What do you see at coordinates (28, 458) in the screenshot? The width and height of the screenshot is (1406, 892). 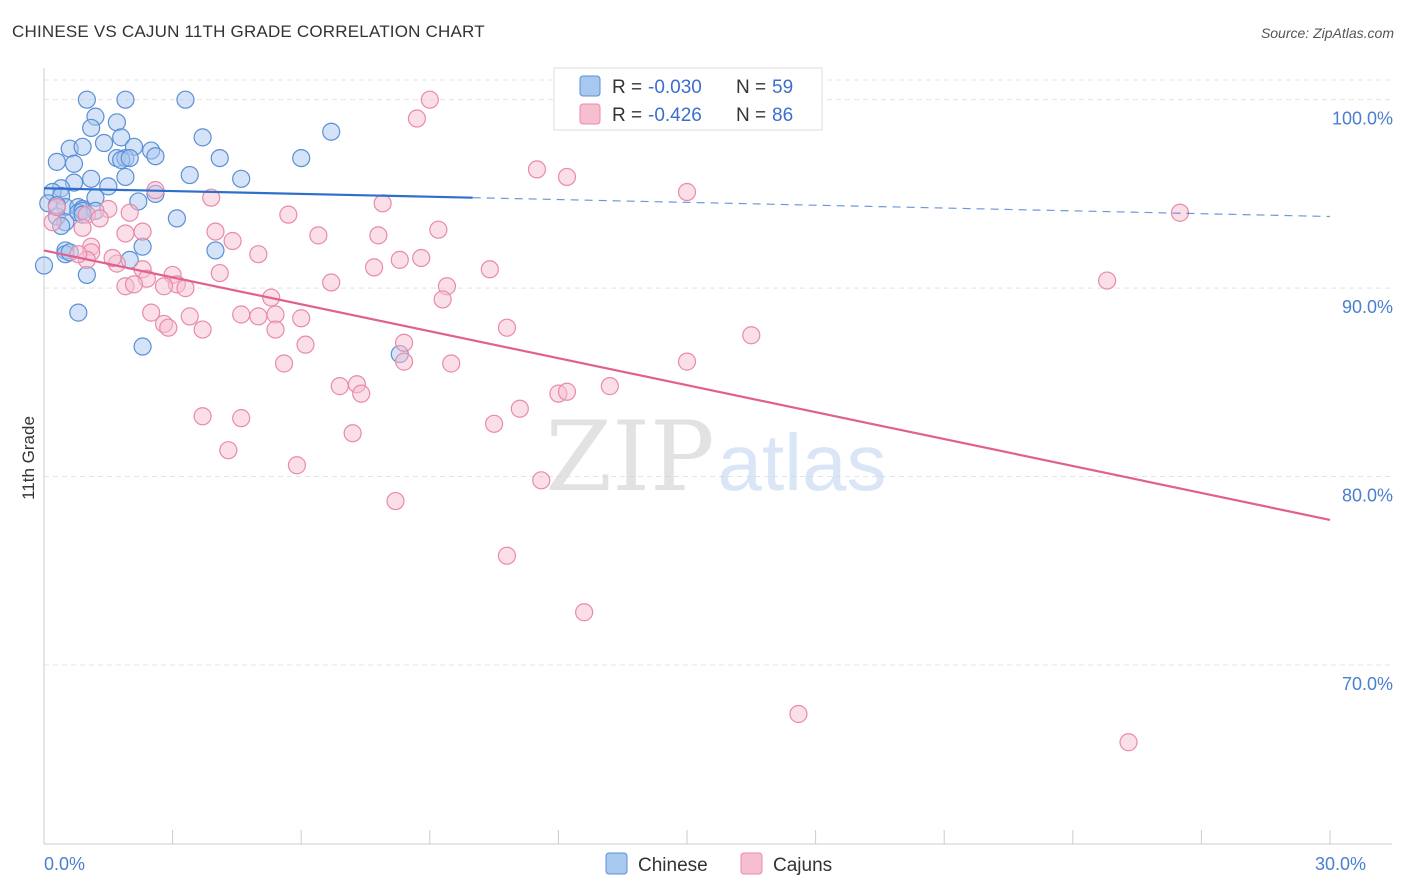 I see `y-axis-label: 11th Grade` at bounding box center [28, 458].